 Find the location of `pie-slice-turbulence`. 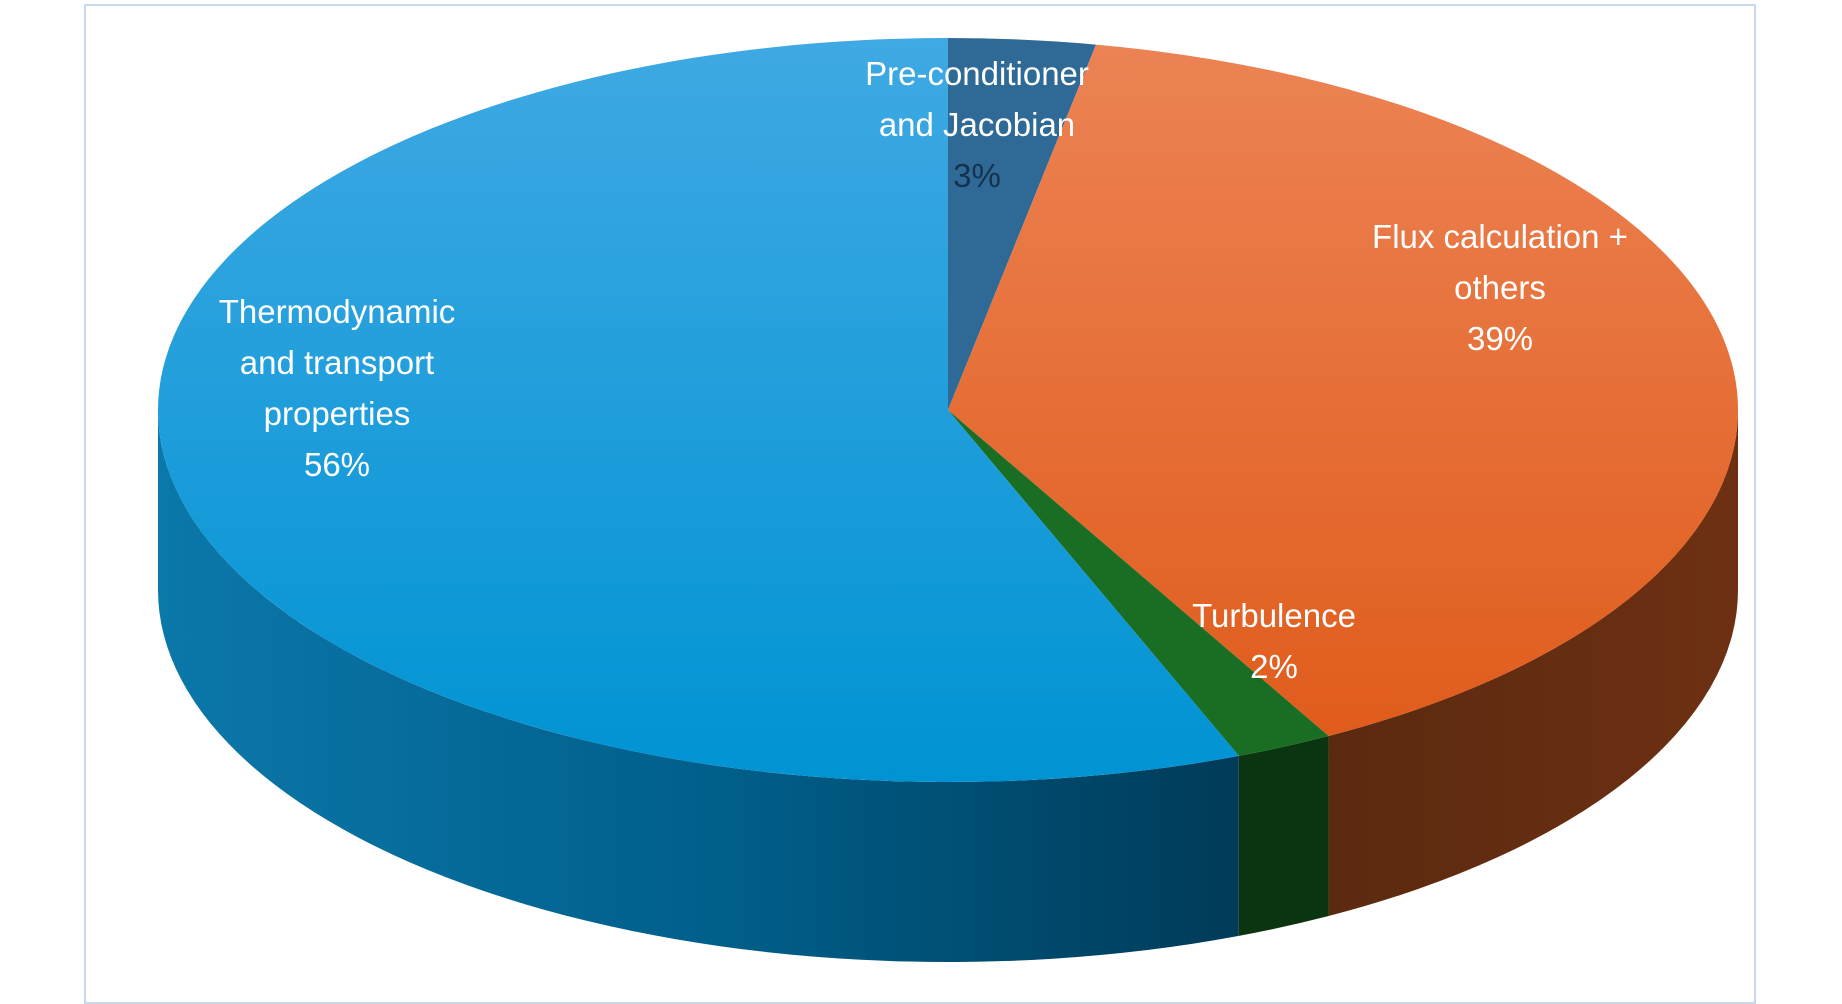

pie-slice-turbulence is located at coordinates (1138, 583).